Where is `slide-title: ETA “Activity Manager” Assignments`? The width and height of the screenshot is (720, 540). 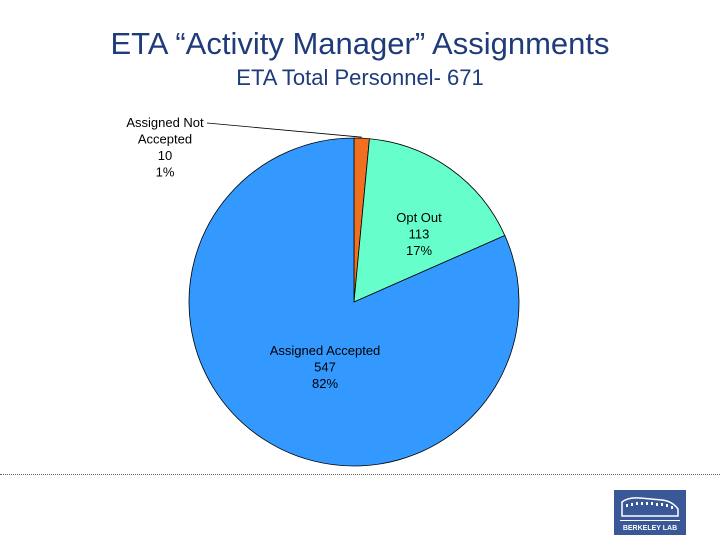
slide-title: ETA “Activity Manager” Assignments is located at coordinates (360, 43).